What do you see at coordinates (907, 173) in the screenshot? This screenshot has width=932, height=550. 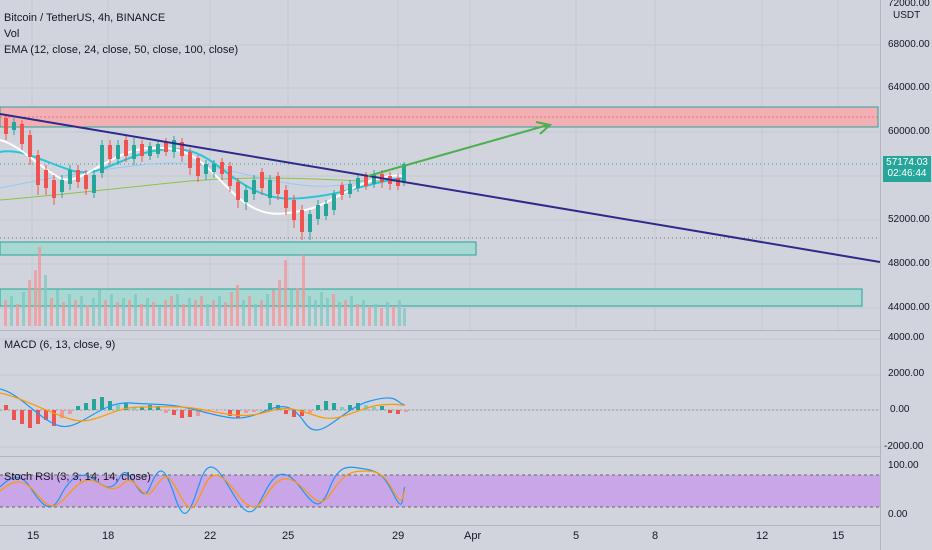 I see `candle-countdown: 02:46:44` at bounding box center [907, 173].